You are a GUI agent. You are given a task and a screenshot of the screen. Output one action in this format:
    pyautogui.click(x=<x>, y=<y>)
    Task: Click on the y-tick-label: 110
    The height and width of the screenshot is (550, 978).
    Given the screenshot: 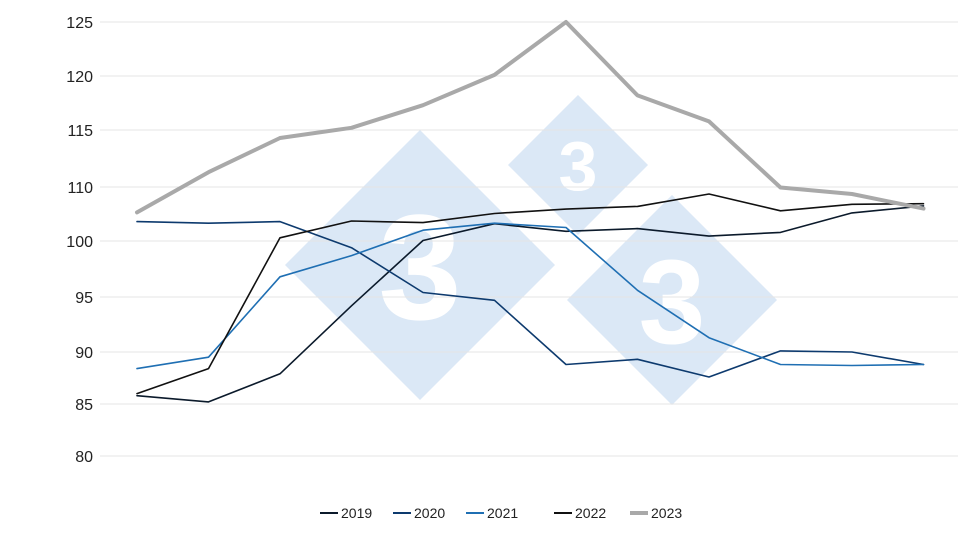 What is the action you would take?
    pyautogui.click(x=80, y=188)
    